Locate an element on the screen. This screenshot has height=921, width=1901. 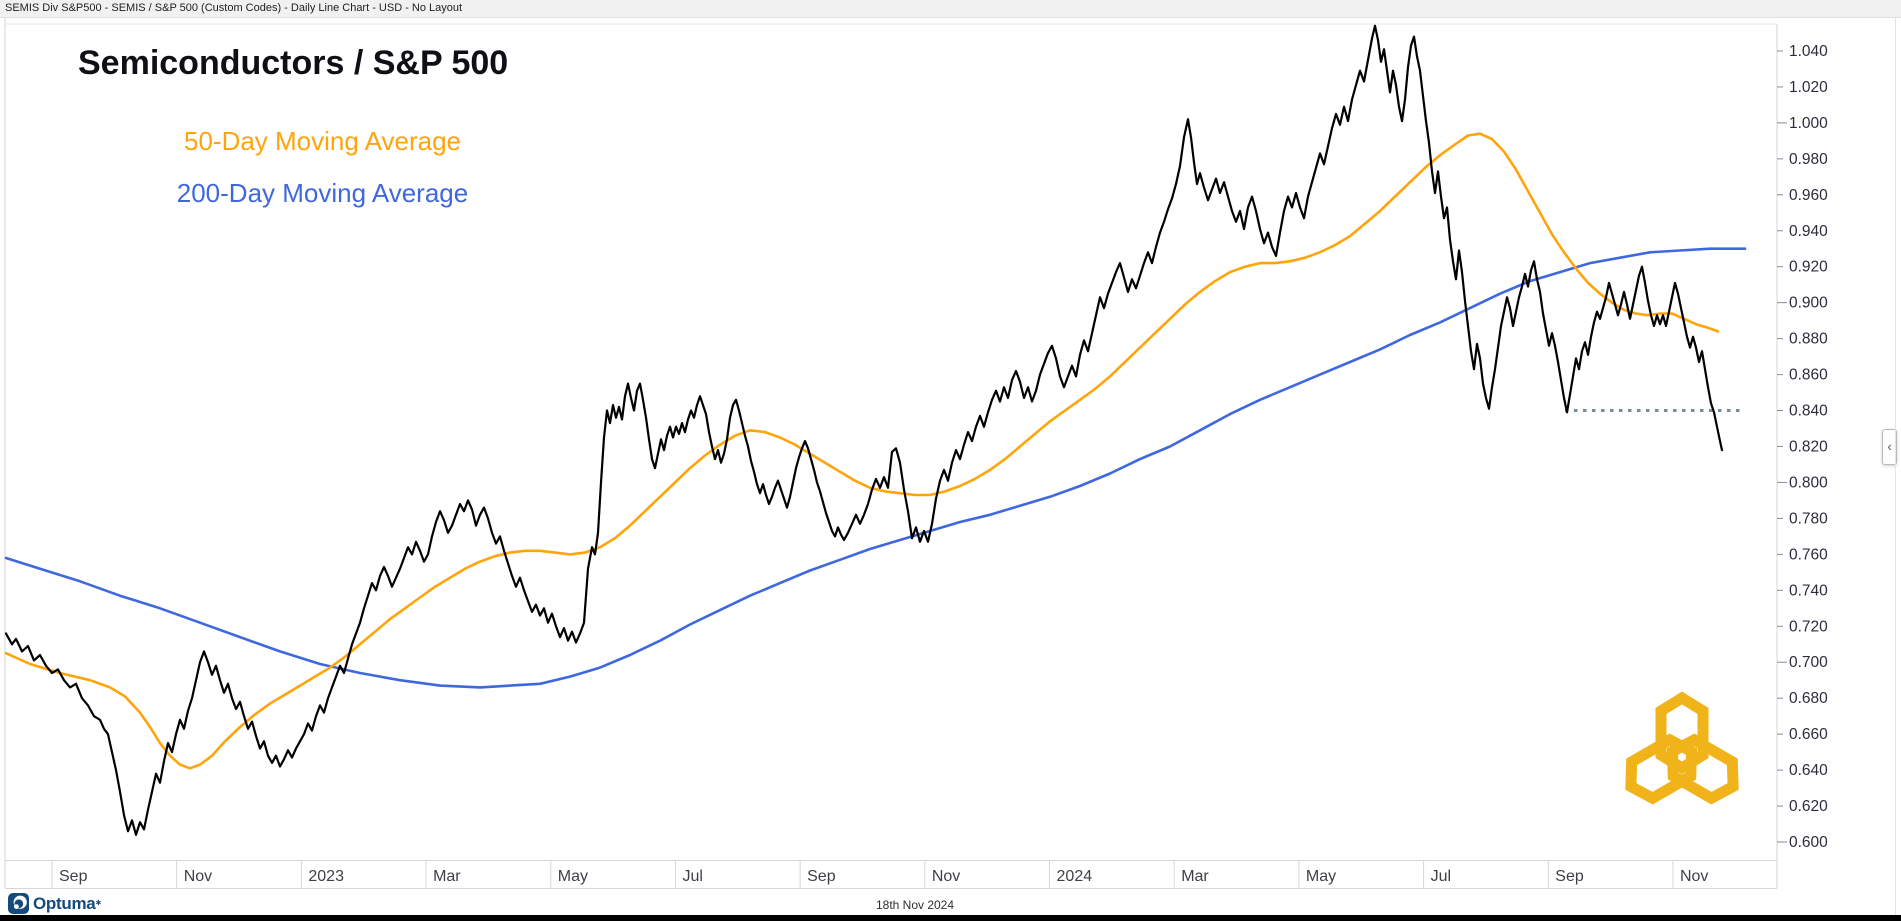
optuma-brand-logo: Optuma ✱ is located at coordinates (54, 903).